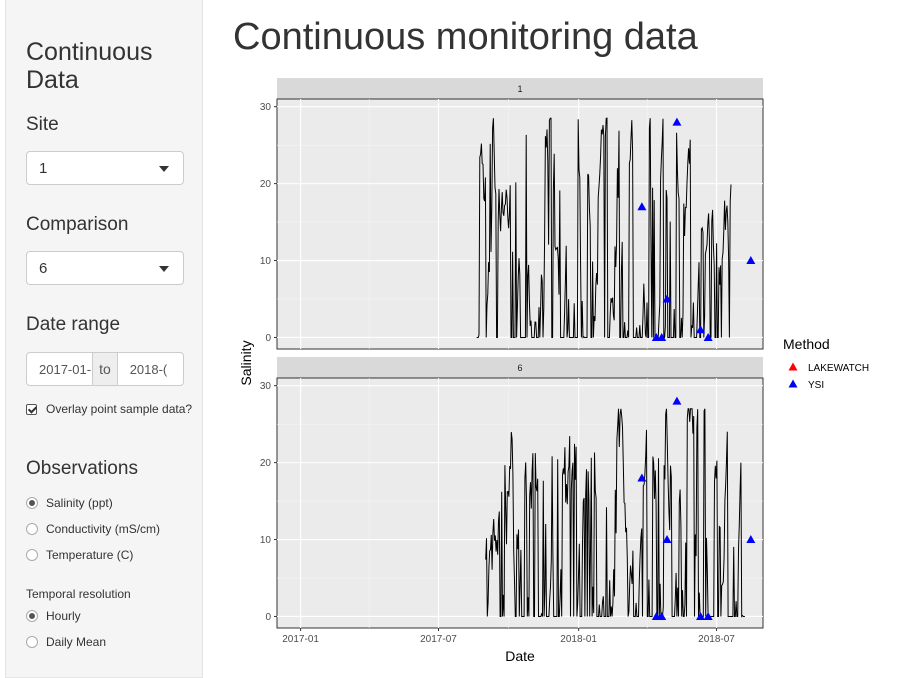 This screenshot has height=678, width=904. I want to click on x-tick-label: 2017-07, so click(438, 639).